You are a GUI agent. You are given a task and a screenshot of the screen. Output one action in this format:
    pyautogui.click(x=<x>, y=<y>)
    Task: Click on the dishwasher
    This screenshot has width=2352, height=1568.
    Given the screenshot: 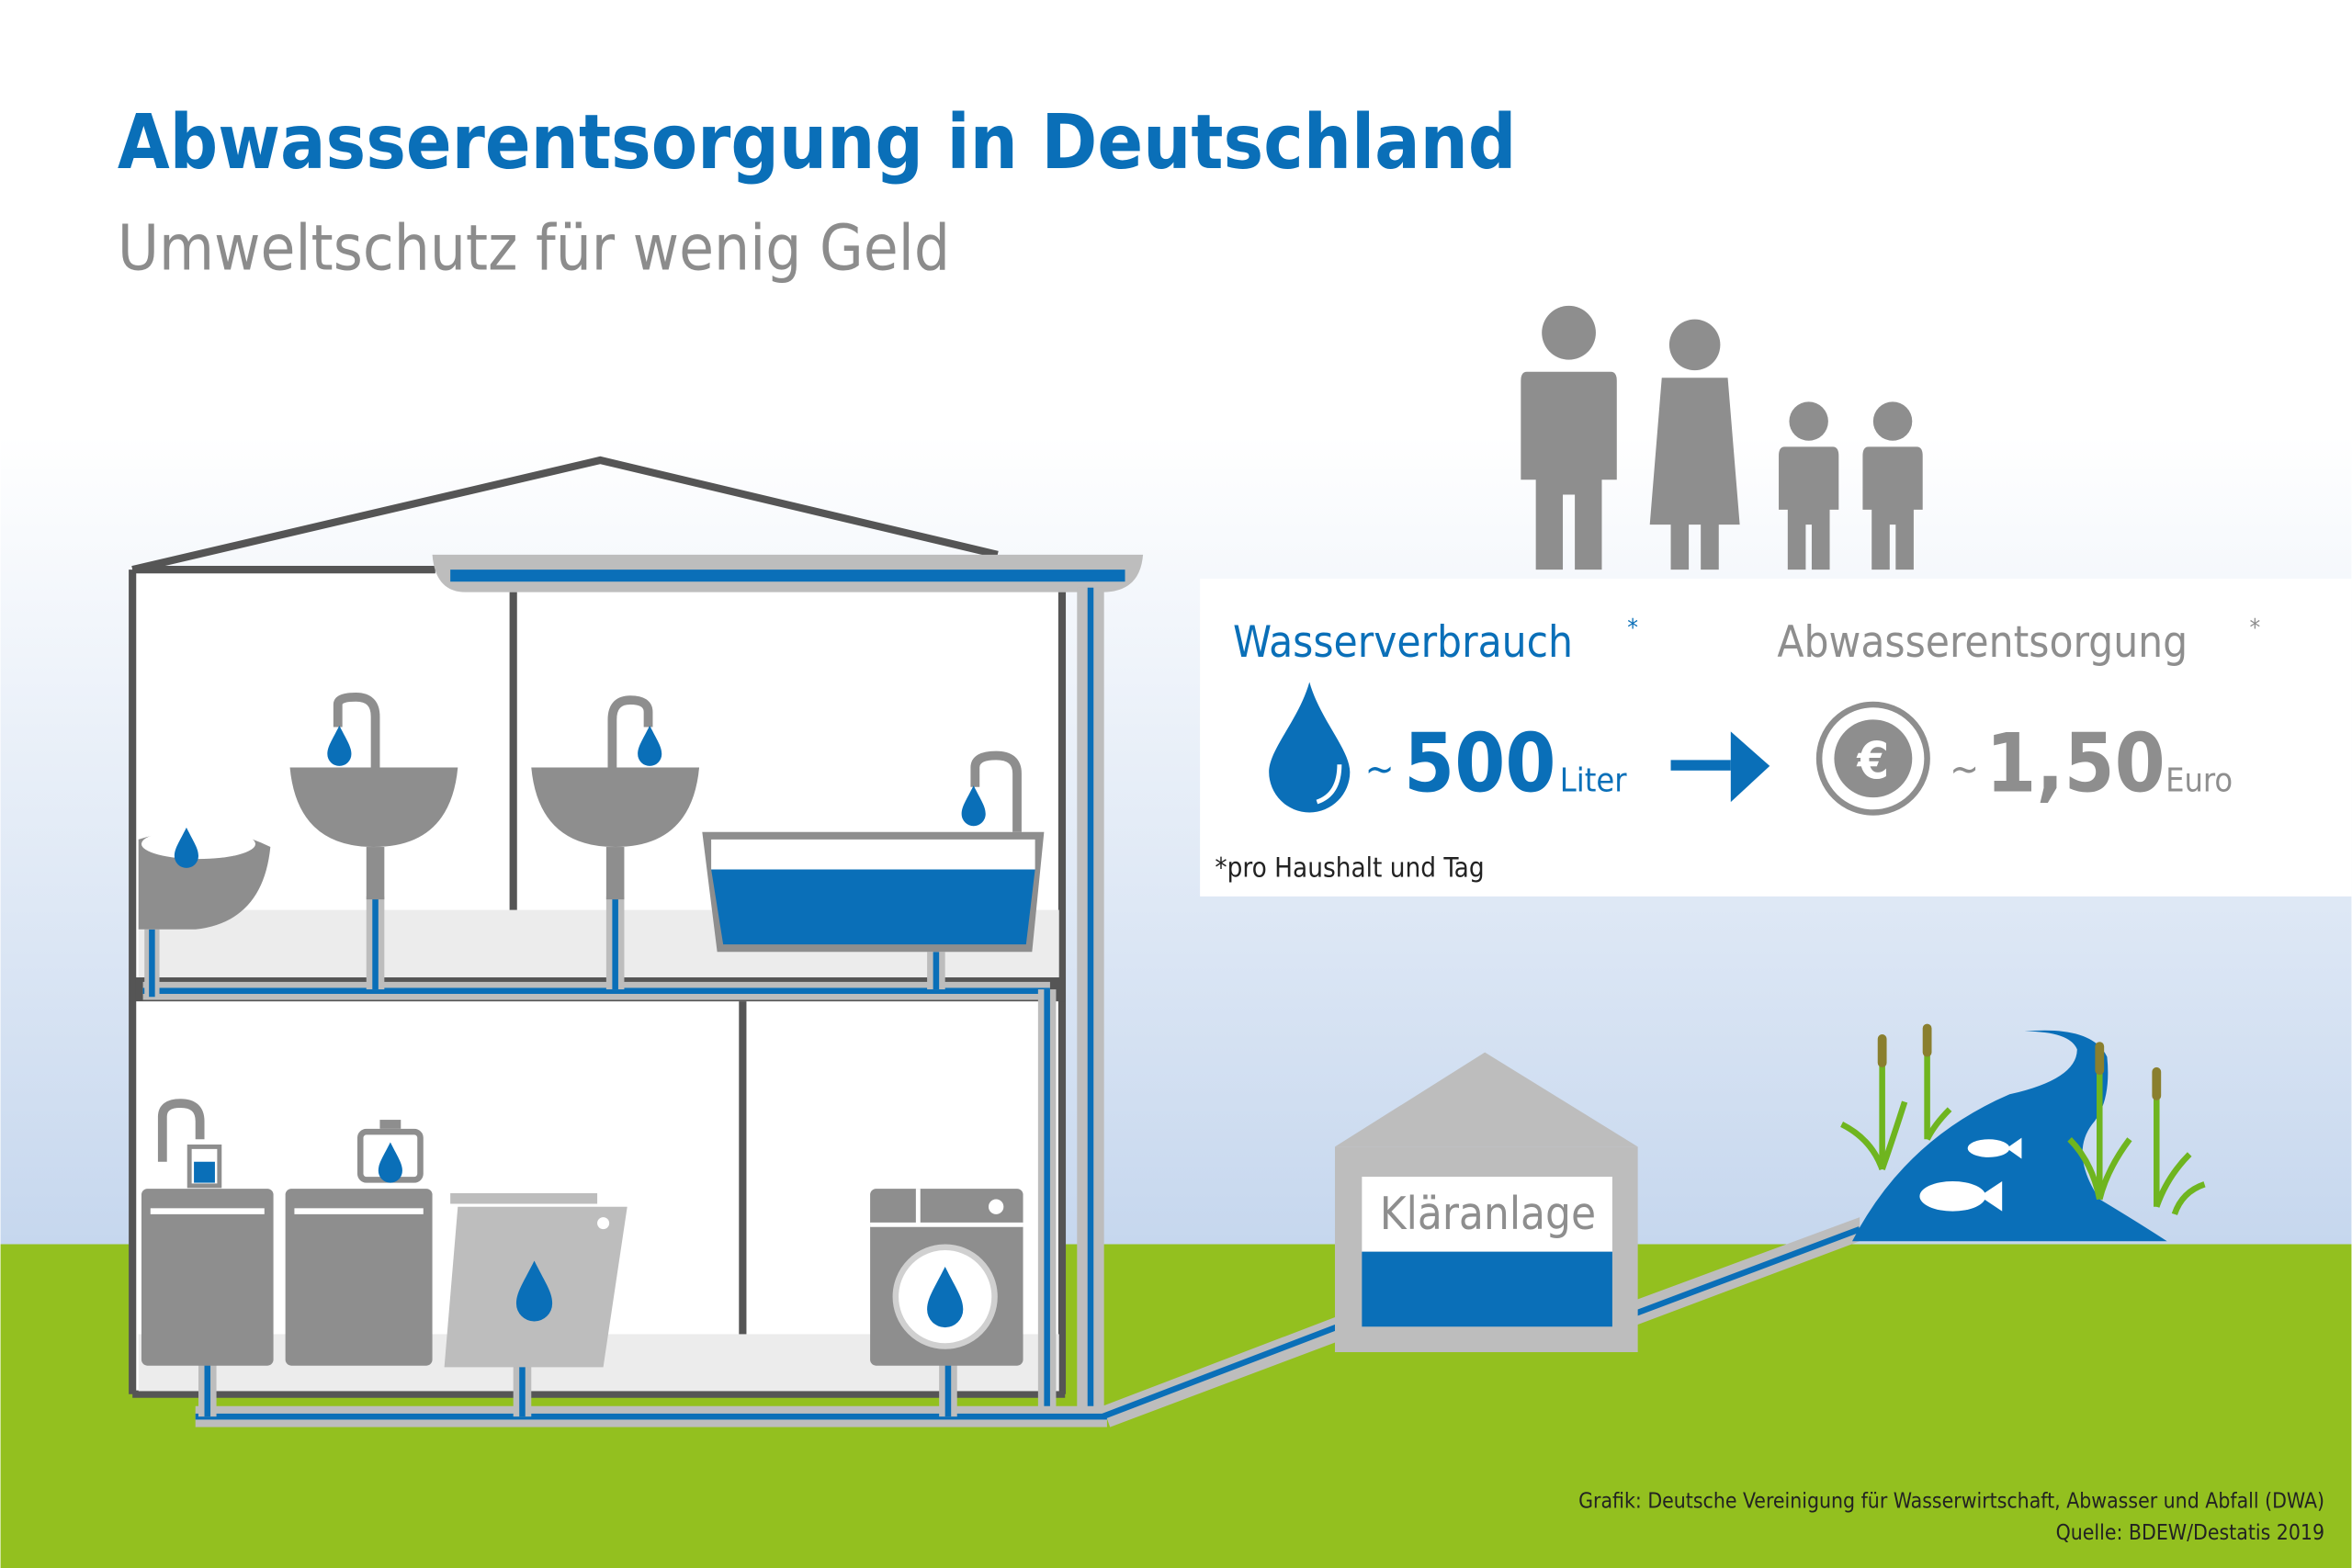 What is the action you would take?
    pyautogui.click(x=536, y=1281)
    